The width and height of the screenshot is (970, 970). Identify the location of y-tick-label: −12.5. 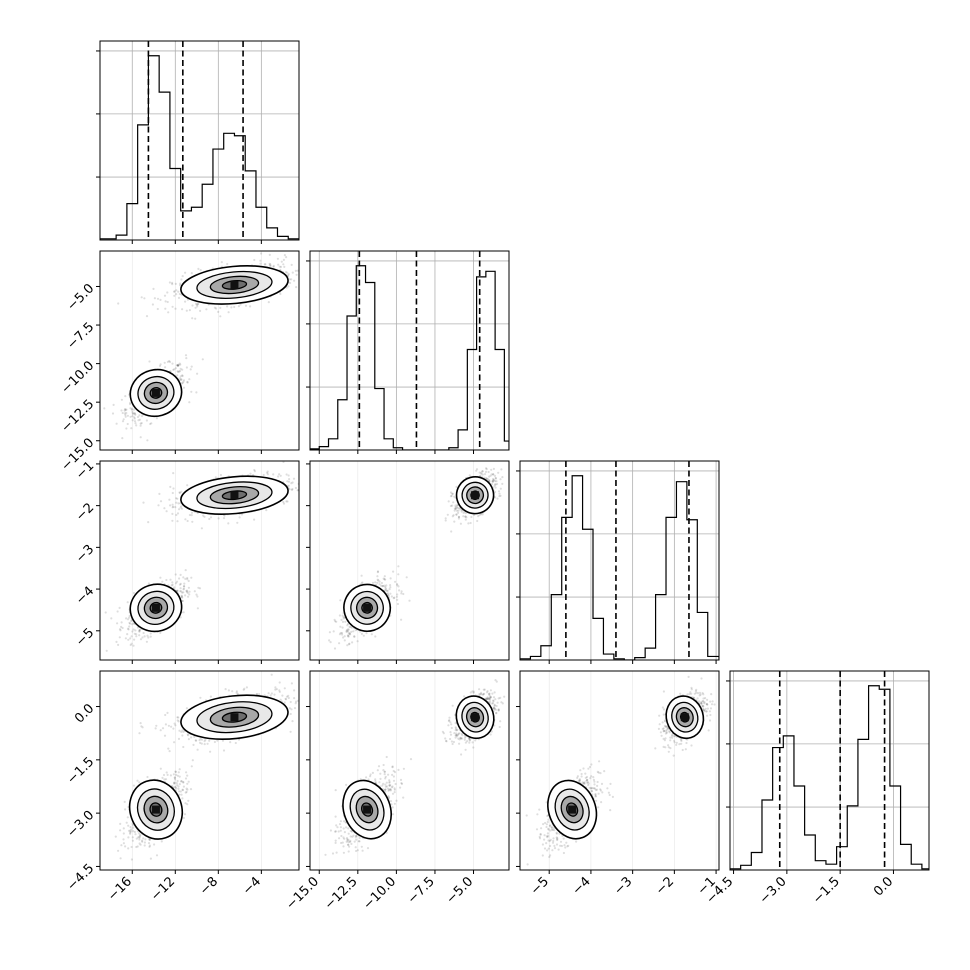
(78, 416).